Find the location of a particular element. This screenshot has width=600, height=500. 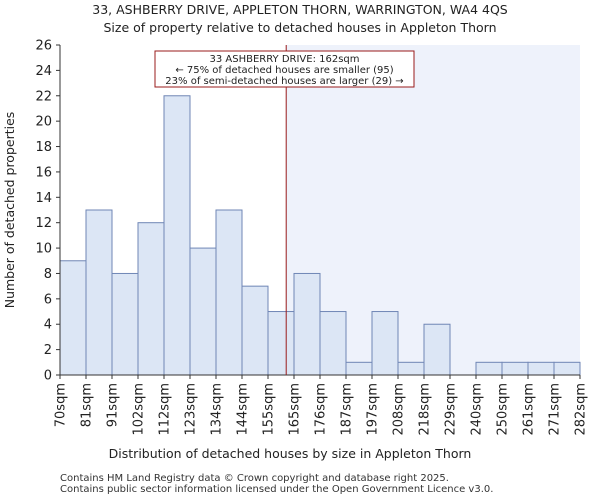

bar-70sqm is located at coordinates (73, 318).